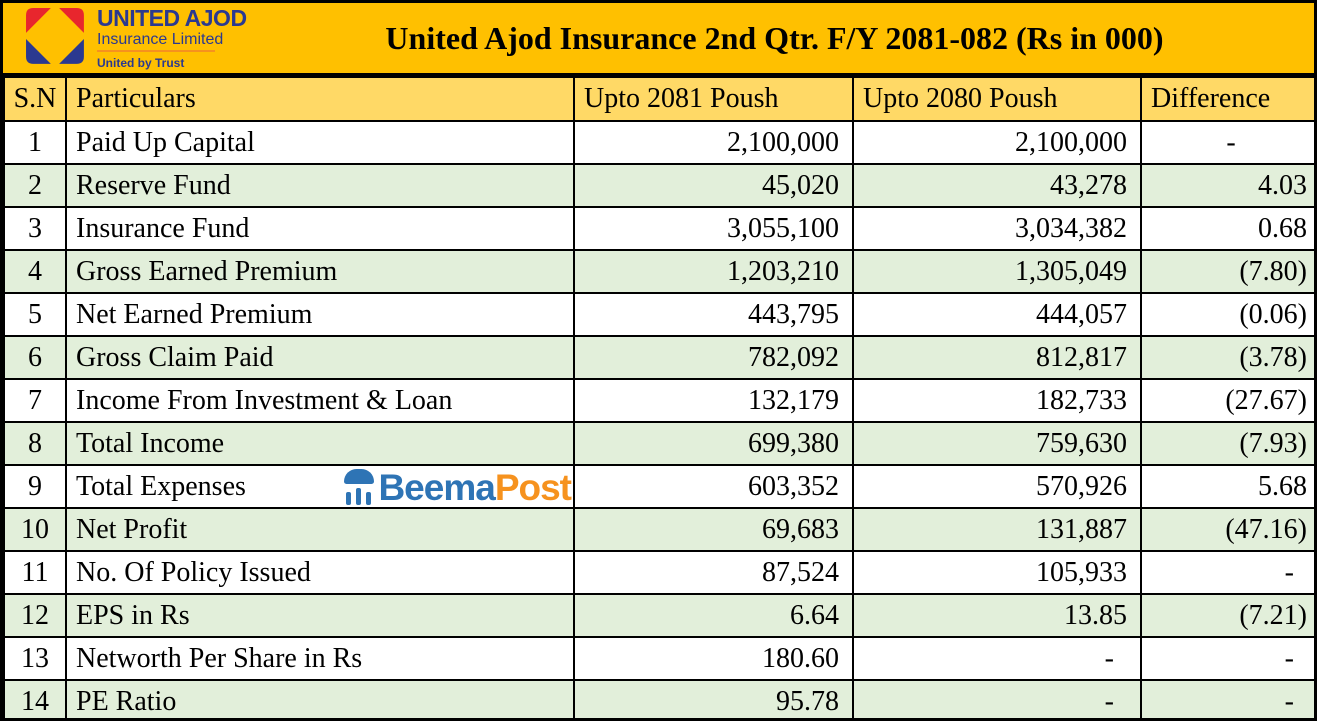 The width and height of the screenshot is (1317, 721). I want to click on table-row: 5 Net Earned Premium 443,795 444,057 (0.06), so click(658, 314).